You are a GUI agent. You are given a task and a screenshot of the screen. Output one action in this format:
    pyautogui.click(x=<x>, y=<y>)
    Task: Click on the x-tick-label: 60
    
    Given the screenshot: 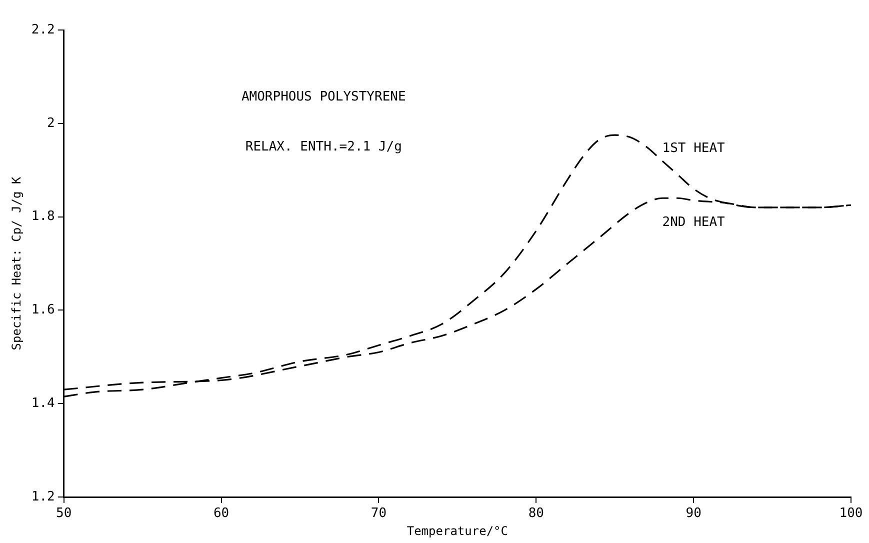 What is the action you would take?
    pyautogui.click(x=221, y=514)
    